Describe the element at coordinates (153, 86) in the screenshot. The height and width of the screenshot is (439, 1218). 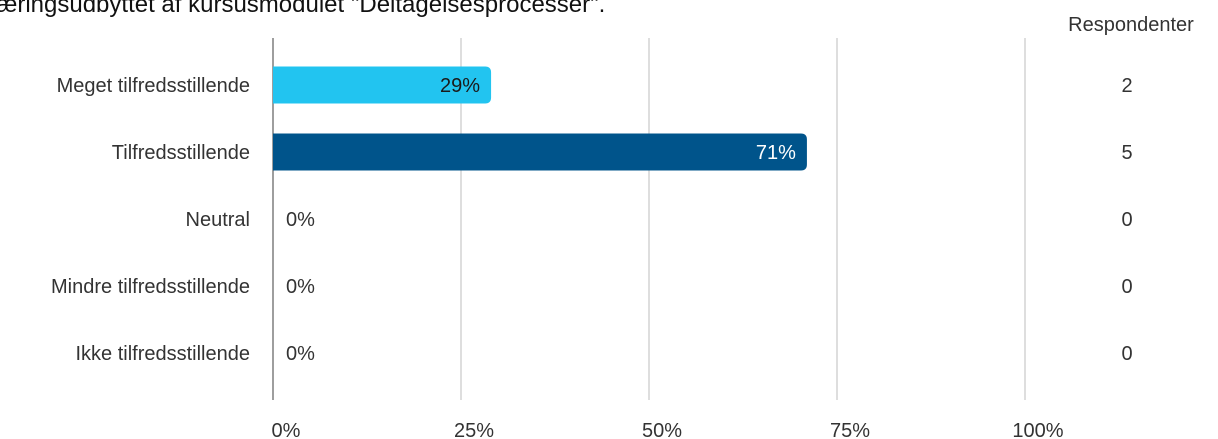
I see `category-label: Meget tilfredsstillende` at that location.